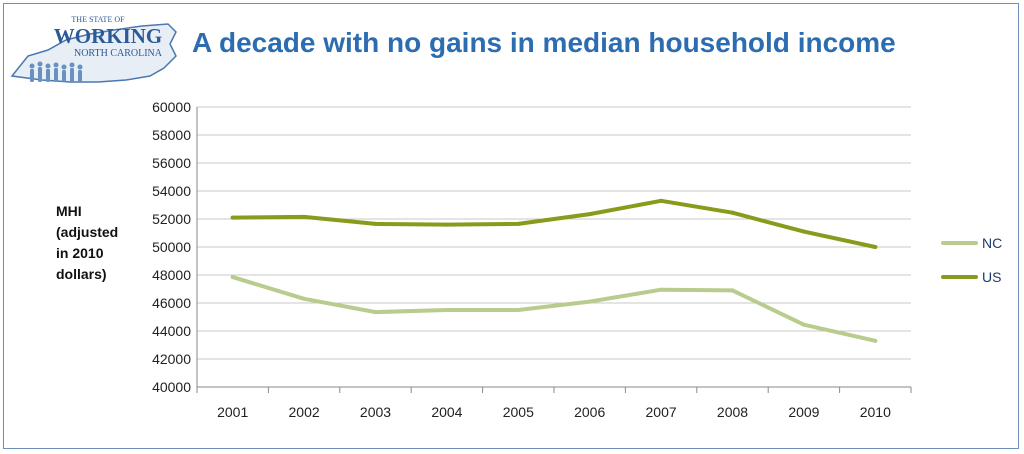 The height and width of the screenshot is (454, 1024). What do you see at coordinates (304, 412) in the screenshot?
I see `x-tick-label: 2002` at bounding box center [304, 412].